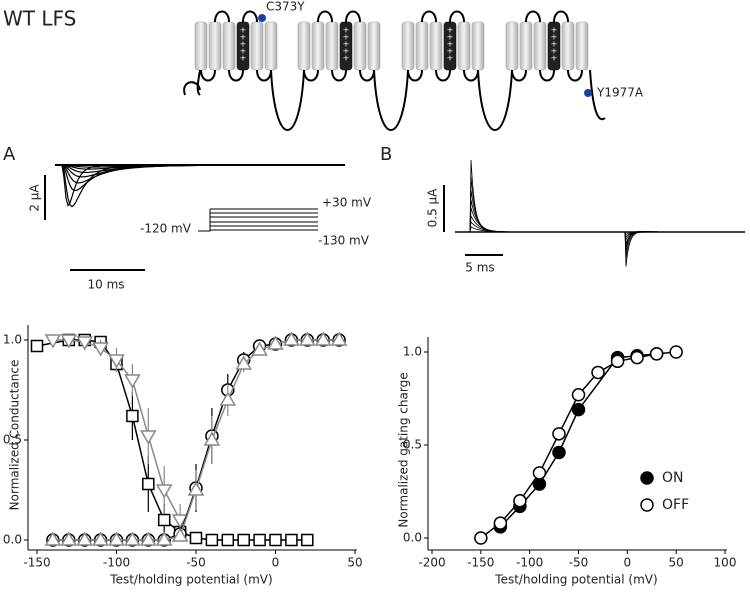 This screenshot has width=750, height=593. I want to click on panel-label: B, so click(386, 154).